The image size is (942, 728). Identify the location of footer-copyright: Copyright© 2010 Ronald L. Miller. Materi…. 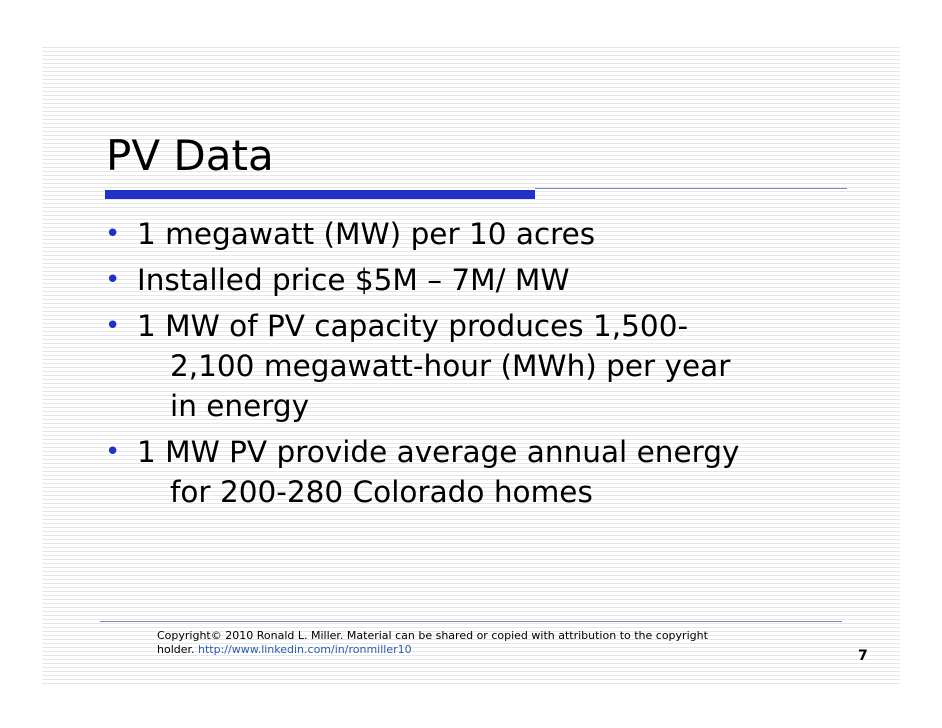
(482, 643).